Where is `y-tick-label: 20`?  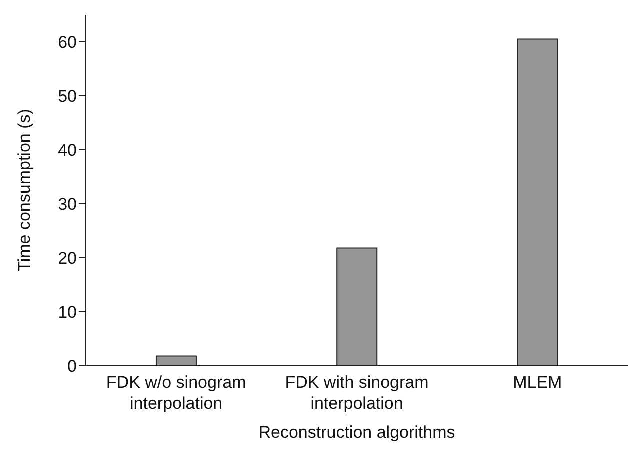
y-tick-label: 20 is located at coordinates (67, 258).